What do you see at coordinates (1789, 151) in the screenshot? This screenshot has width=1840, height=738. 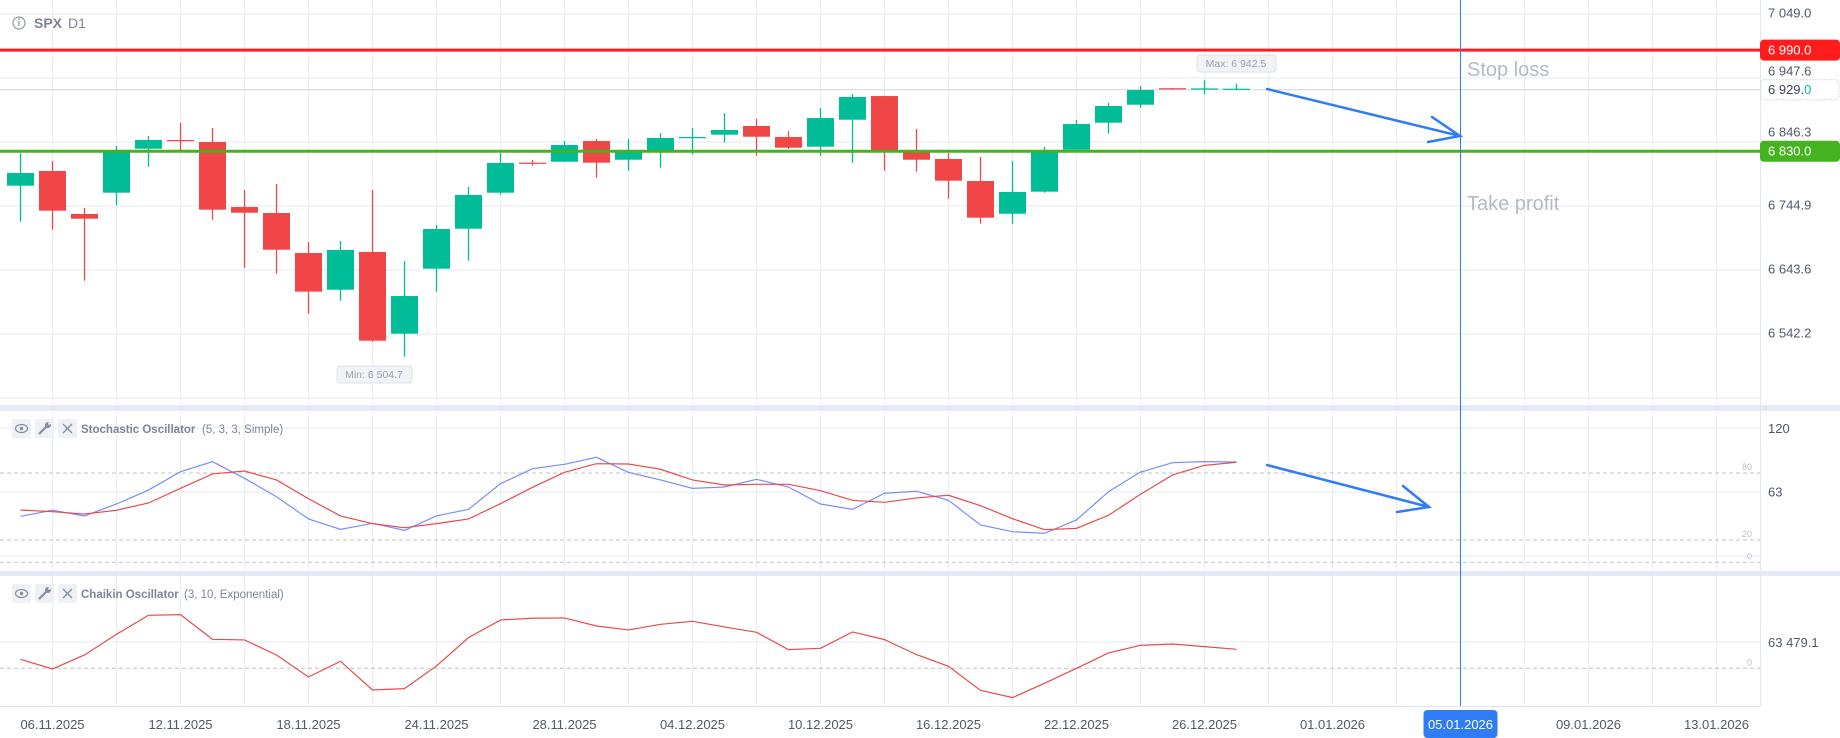 I see `svg-text: 6 830.0` at bounding box center [1789, 151].